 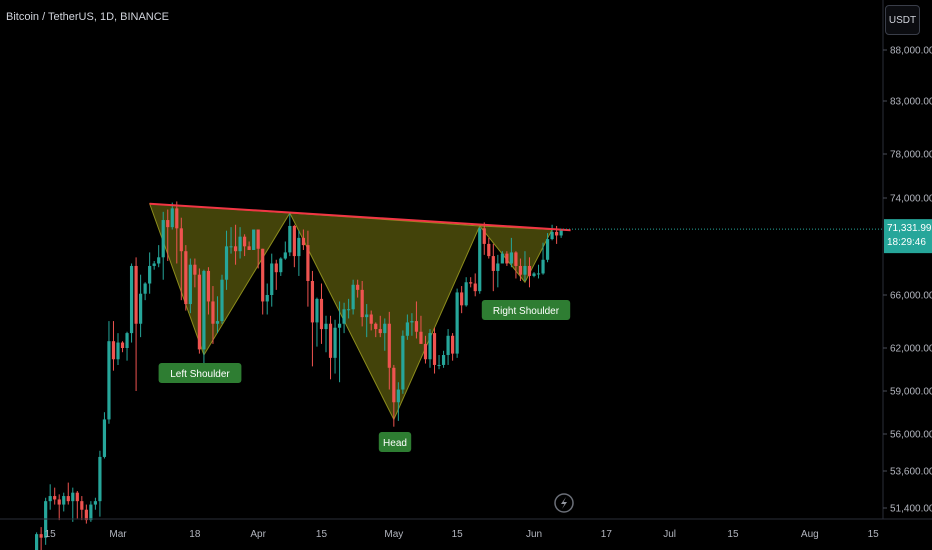 What do you see at coordinates (534, 534) in the screenshot?
I see `x-tick-label: Jun` at bounding box center [534, 534].